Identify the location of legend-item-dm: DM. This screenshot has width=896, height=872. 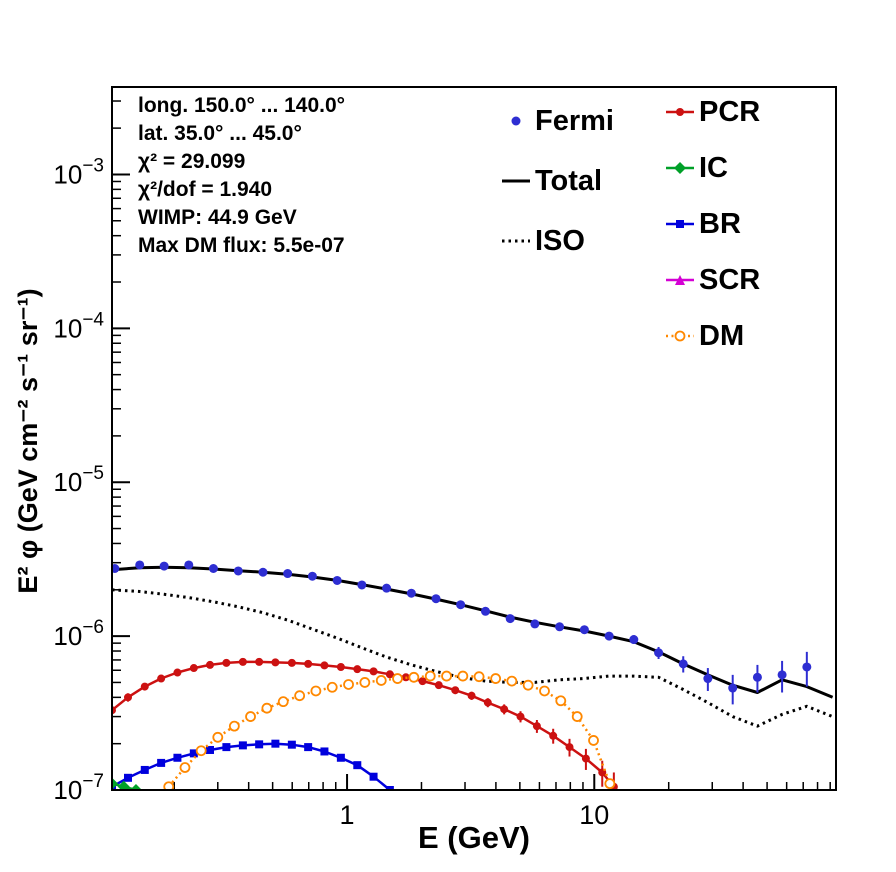
(712, 336).